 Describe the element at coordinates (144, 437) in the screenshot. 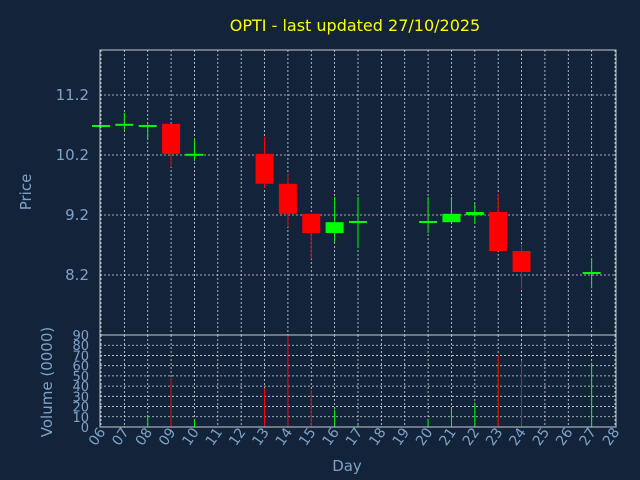

I see `x-tick: 08` at that location.